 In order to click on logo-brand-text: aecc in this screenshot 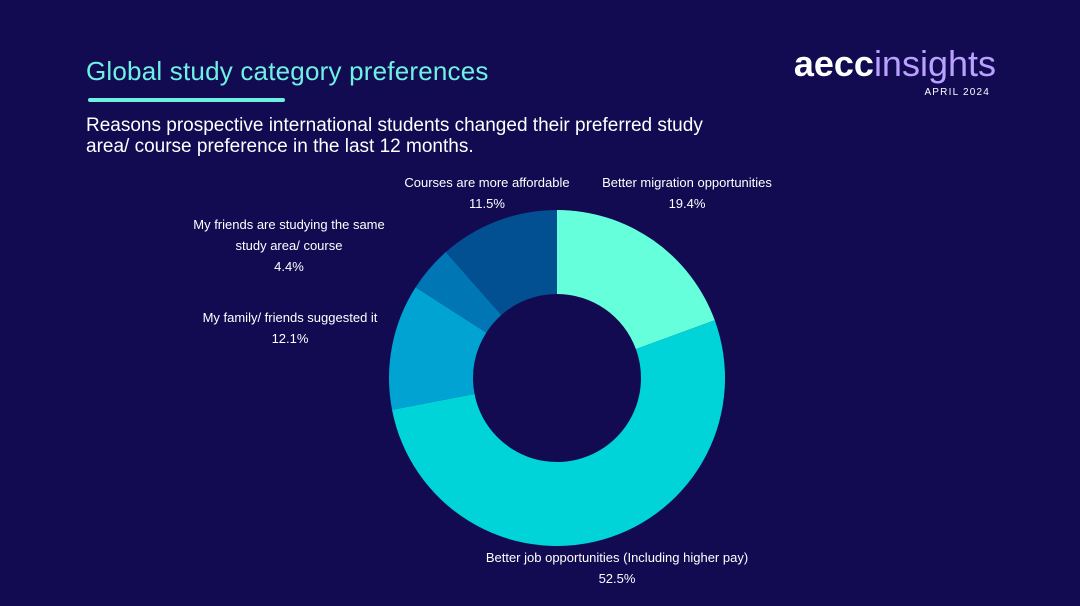, I will do `click(833, 63)`.